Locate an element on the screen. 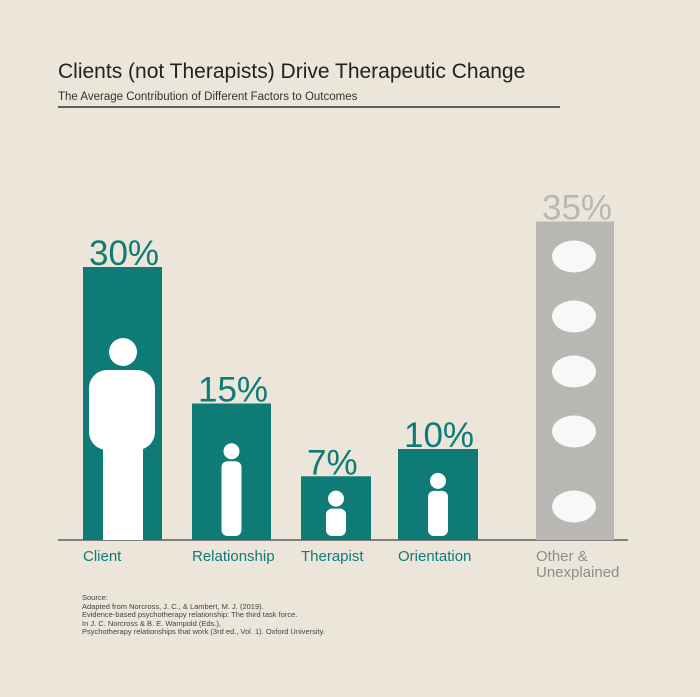  category-label: Other & Unexplained is located at coordinates (578, 564).